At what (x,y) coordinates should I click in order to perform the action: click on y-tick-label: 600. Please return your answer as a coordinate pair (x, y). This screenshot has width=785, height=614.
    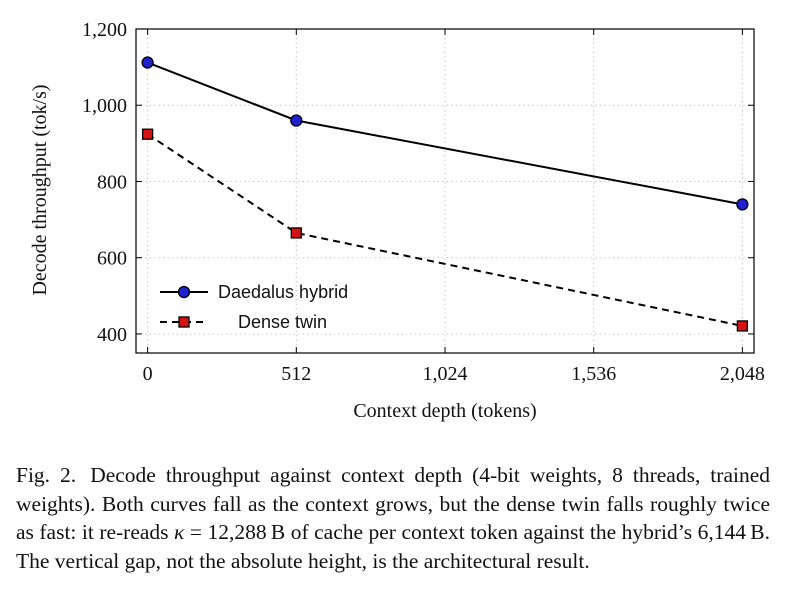
    Looking at the image, I should click on (112, 259).